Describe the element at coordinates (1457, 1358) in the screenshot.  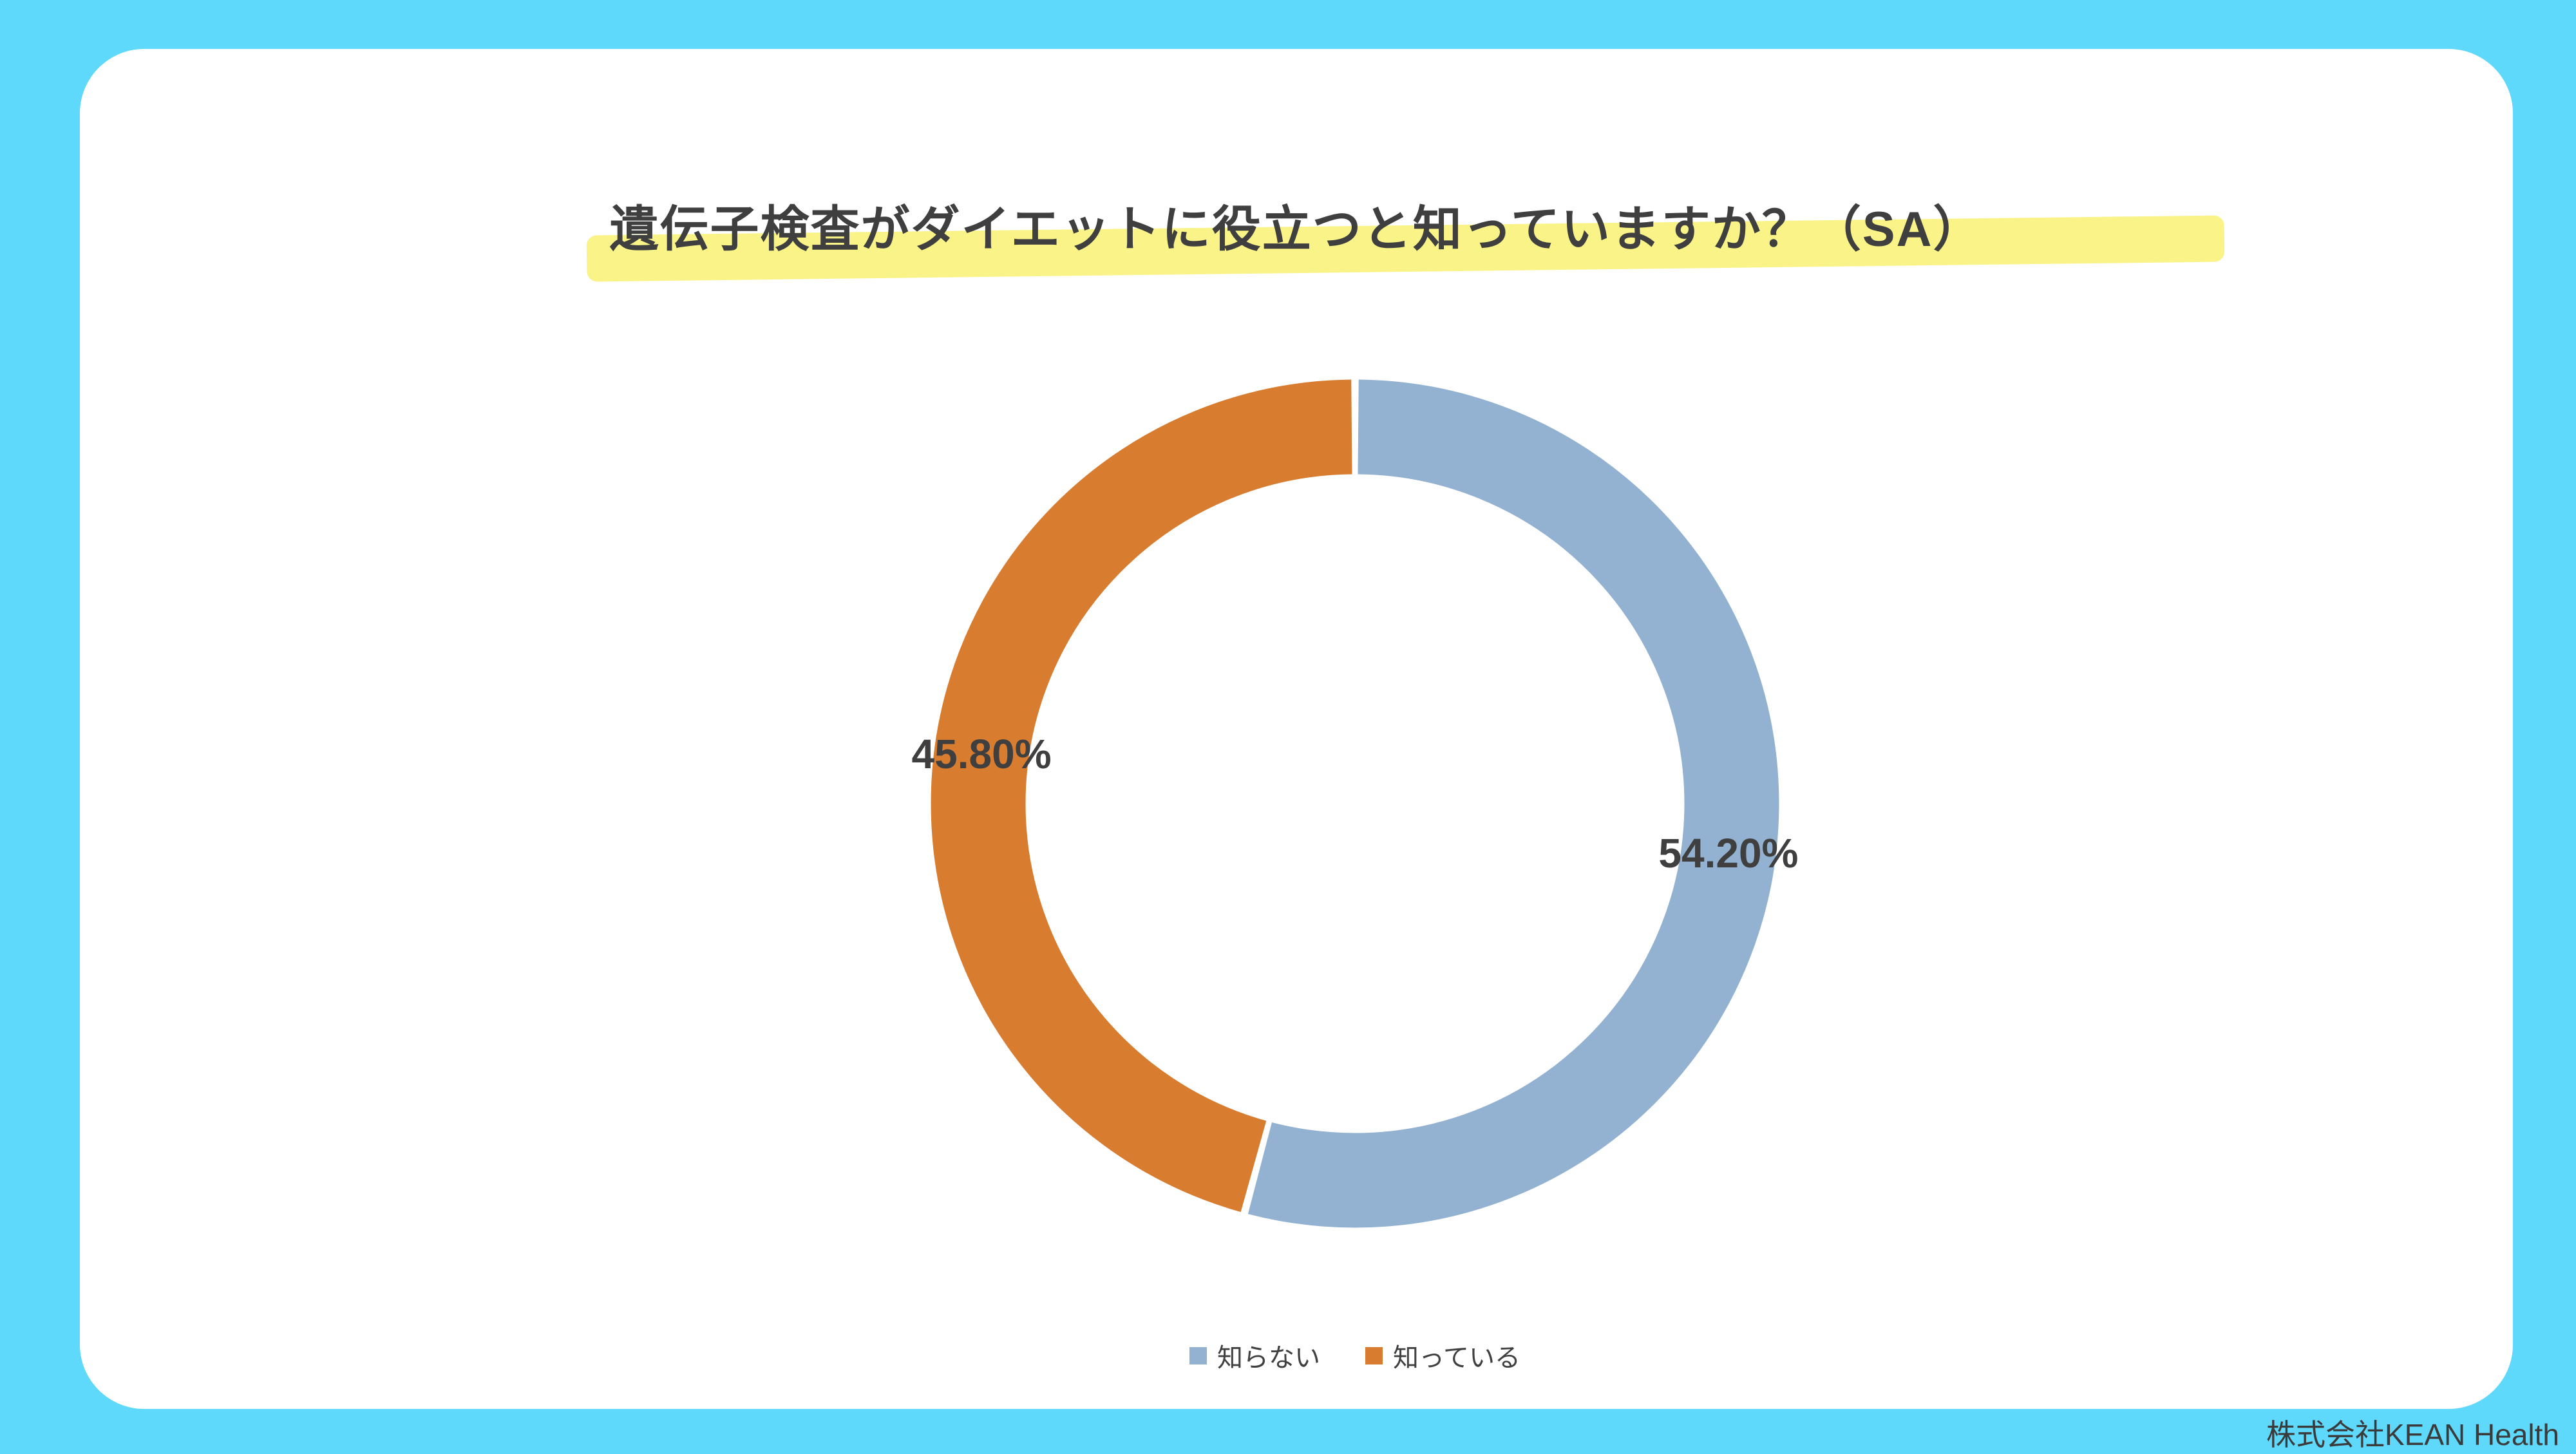
I see `legend-label: 知っている` at that location.